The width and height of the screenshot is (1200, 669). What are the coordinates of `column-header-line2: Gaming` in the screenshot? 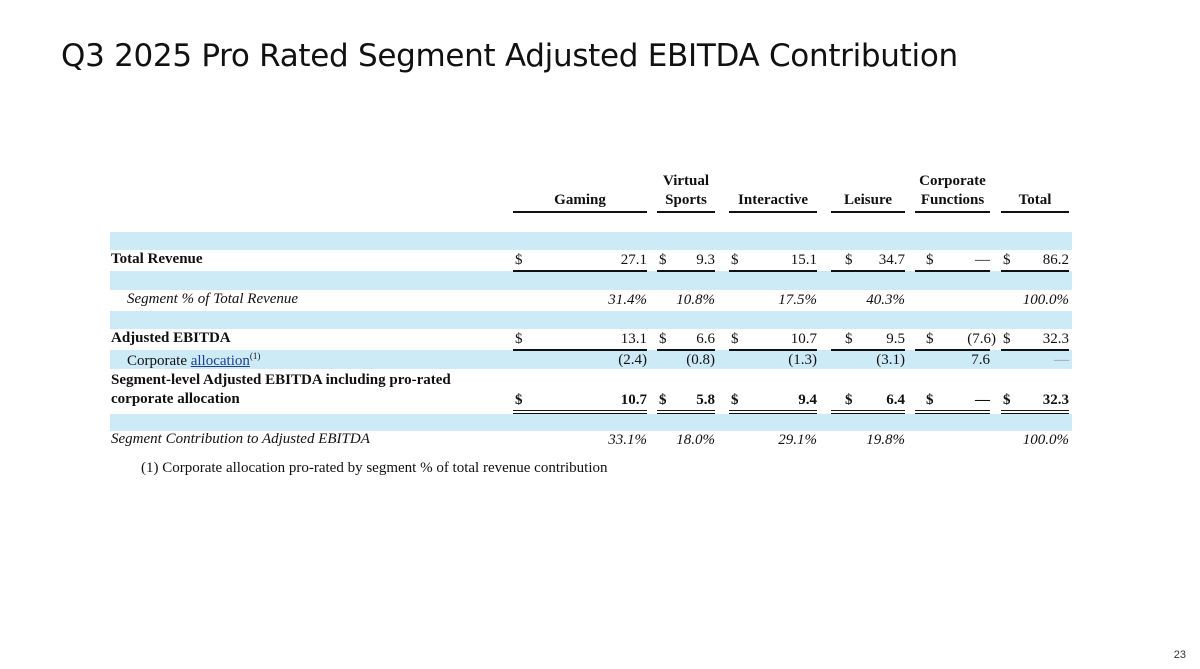 It's located at (580, 200).